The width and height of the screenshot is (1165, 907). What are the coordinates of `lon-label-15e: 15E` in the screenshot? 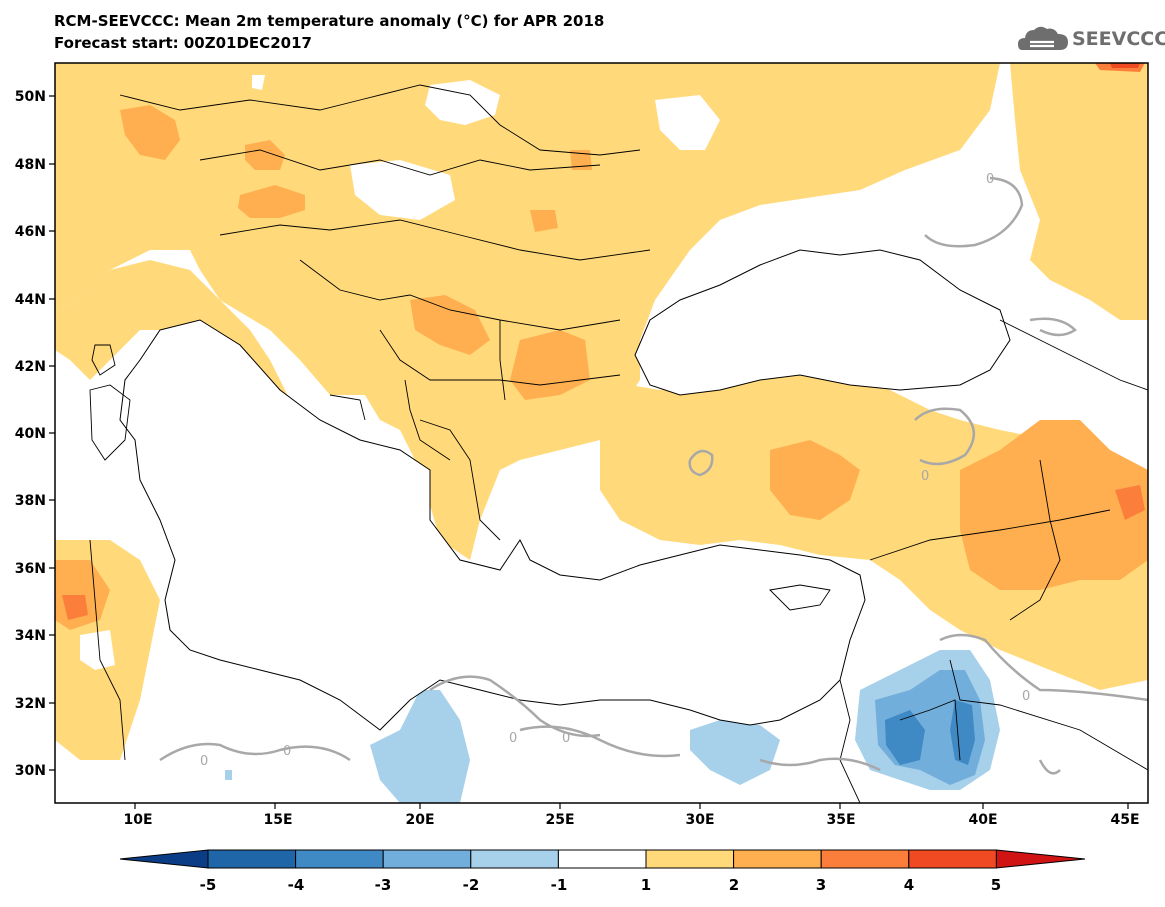 It's located at (277, 820).